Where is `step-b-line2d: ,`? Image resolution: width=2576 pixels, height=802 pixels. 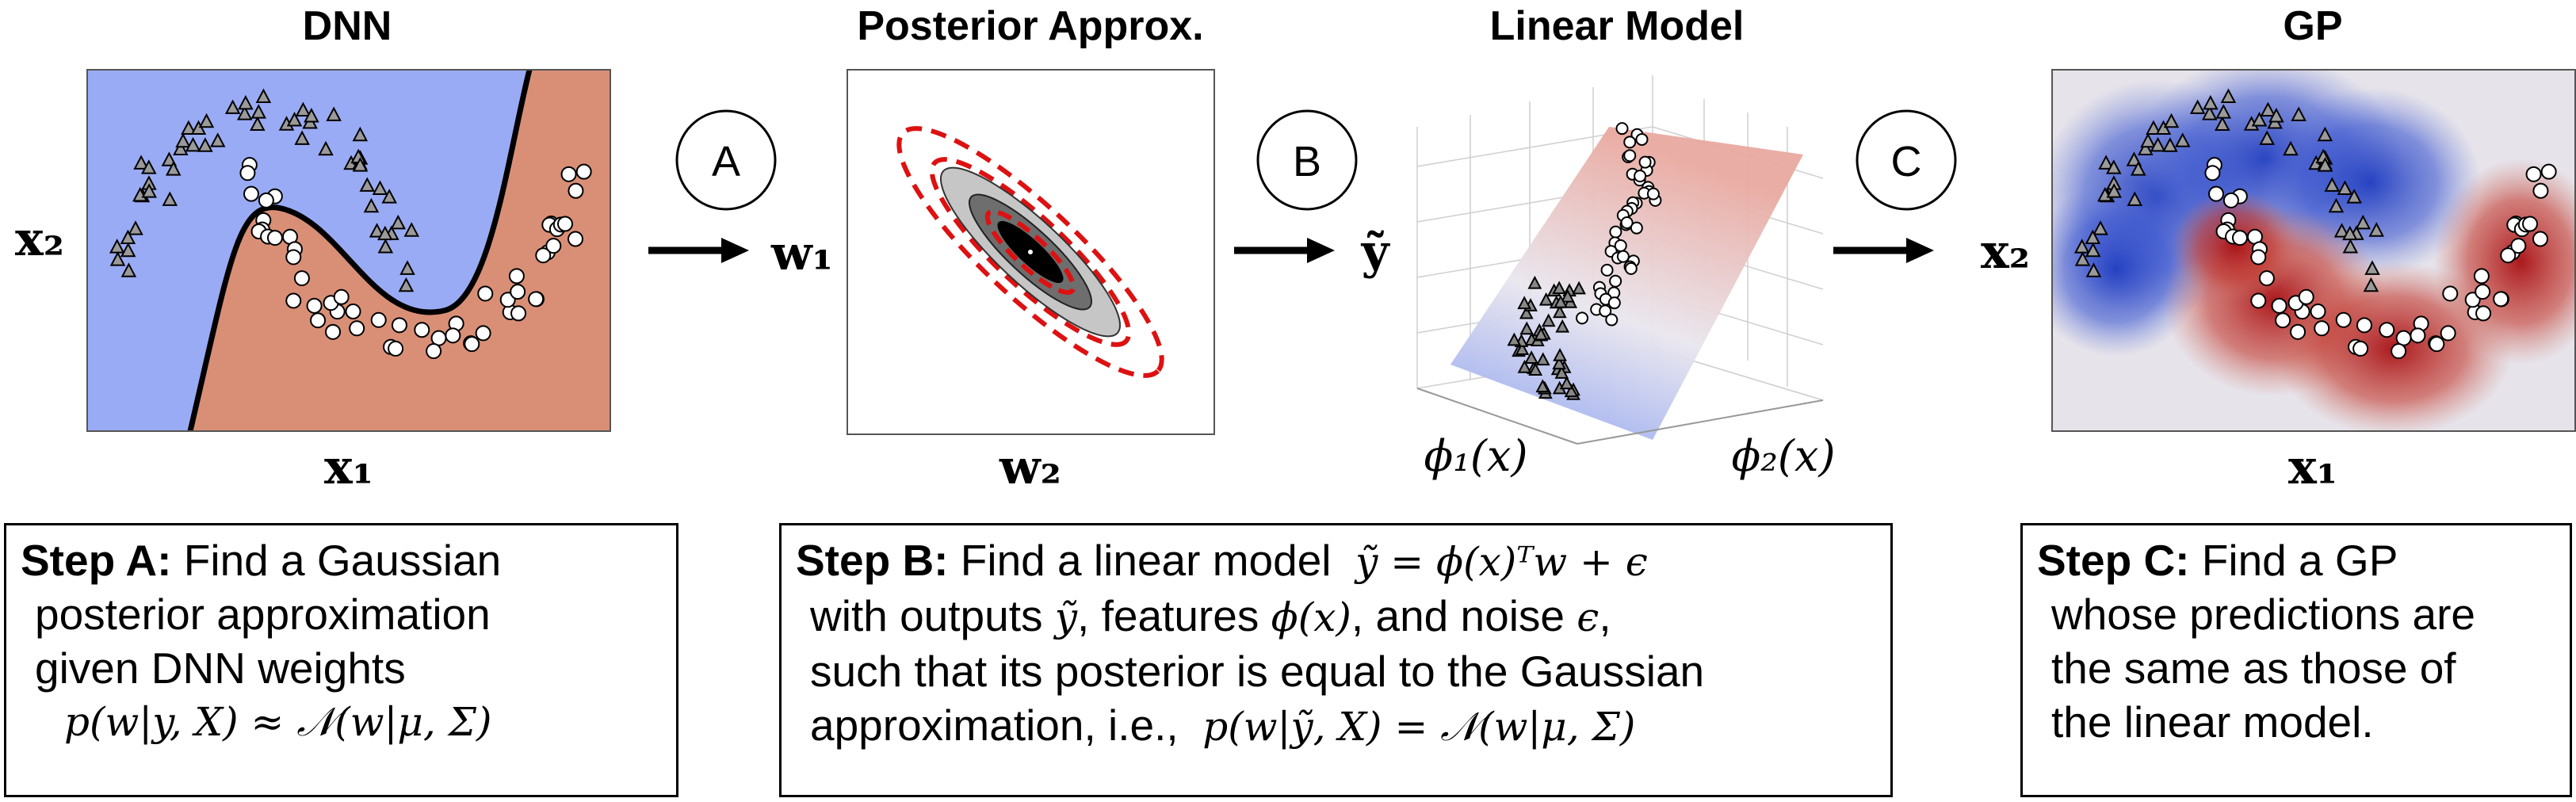 step-b-line2d: , is located at coordinates (1605, 615).